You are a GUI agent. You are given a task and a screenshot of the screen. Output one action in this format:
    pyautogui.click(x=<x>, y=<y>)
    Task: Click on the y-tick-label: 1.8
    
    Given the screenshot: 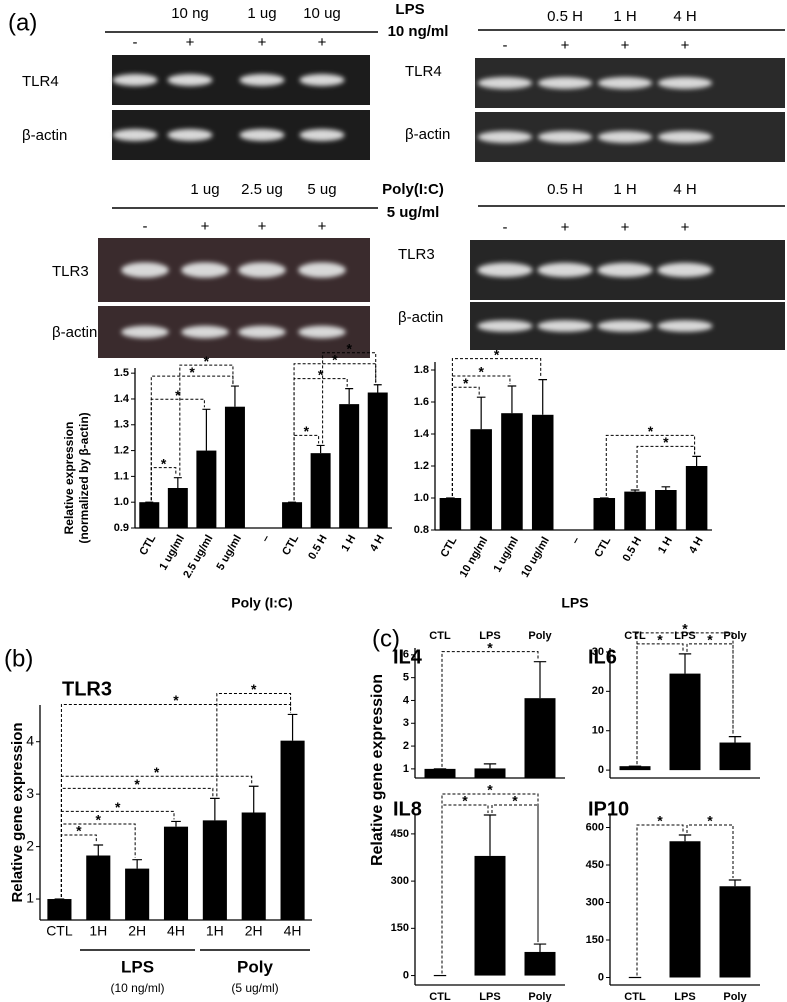 What is the action you would take?
    pyautogui.click(x=421, y=370)
    